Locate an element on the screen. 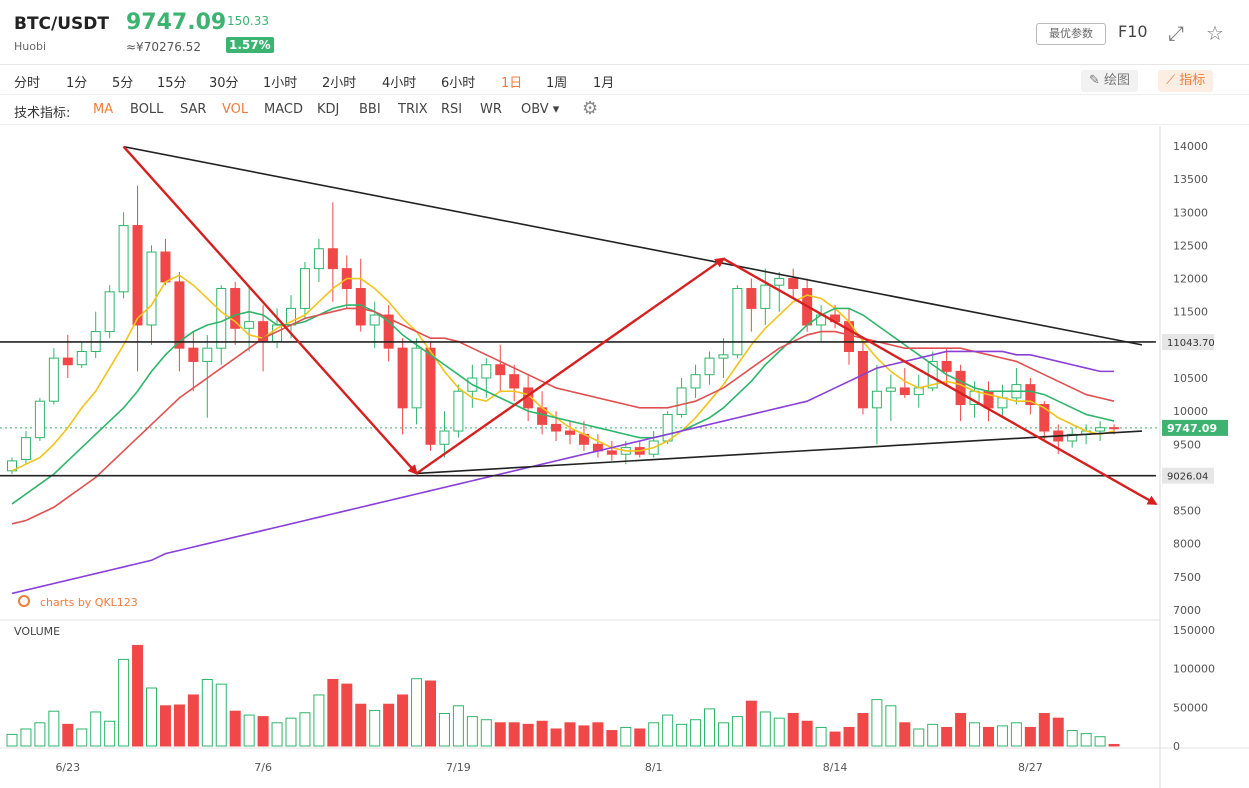 The height and width of the screenshot is (788, 1249). price-label-text: 9026.04 is located at coordinates (1187, 477).